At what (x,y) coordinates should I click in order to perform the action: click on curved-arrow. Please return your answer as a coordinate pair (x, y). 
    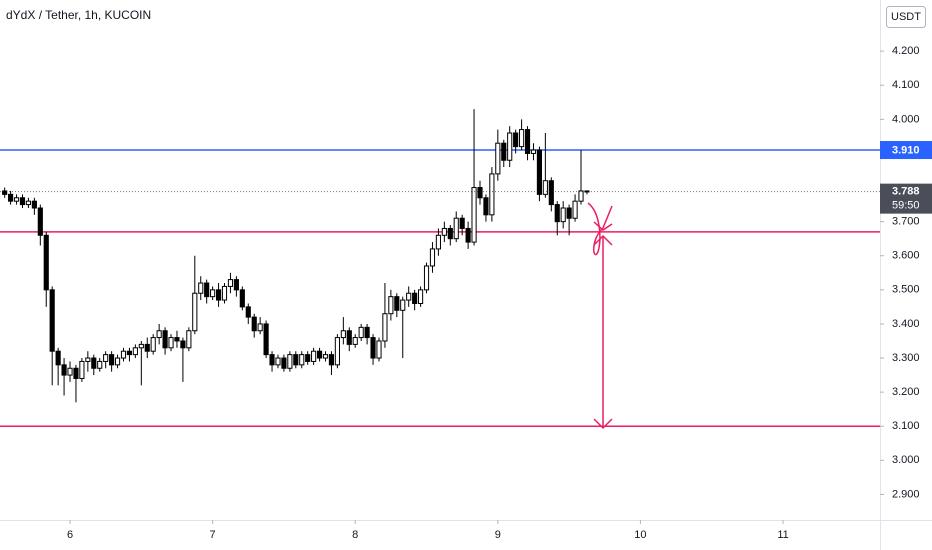
    Looking at the image, I should click on (595, 229).